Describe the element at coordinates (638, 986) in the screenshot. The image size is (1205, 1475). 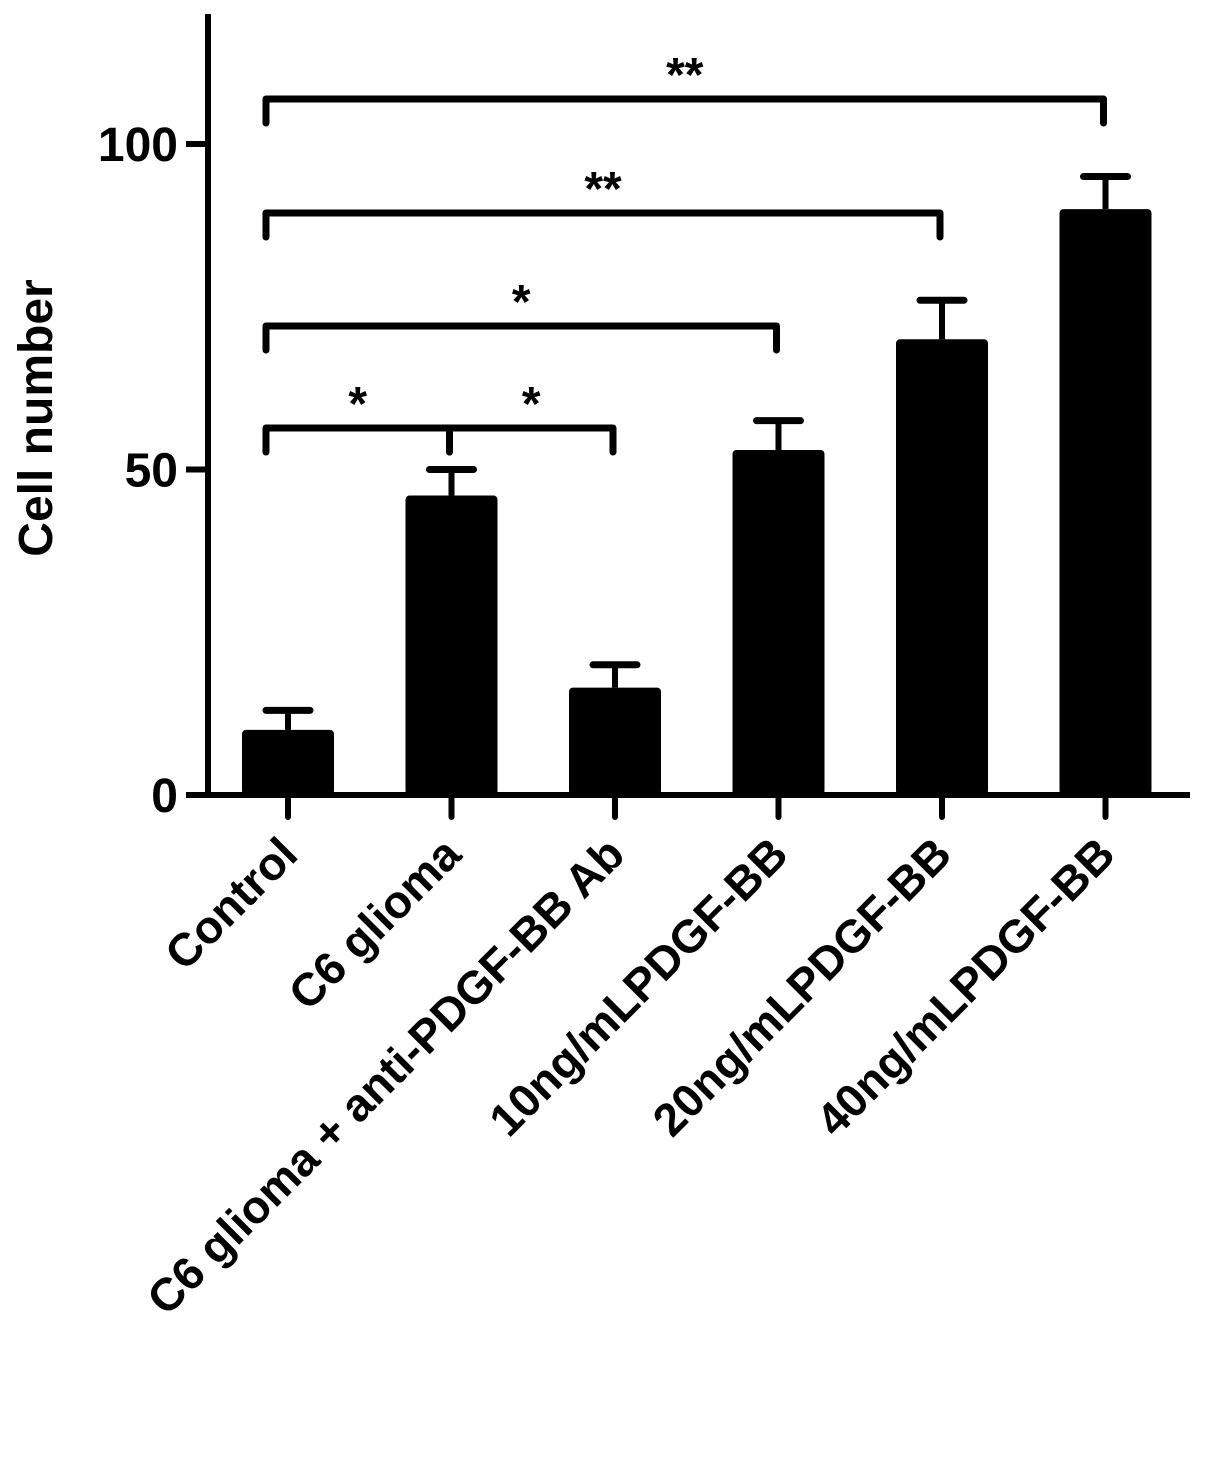
I see `x-tick-label: 10ng/mLPDGF-BB` at that location.